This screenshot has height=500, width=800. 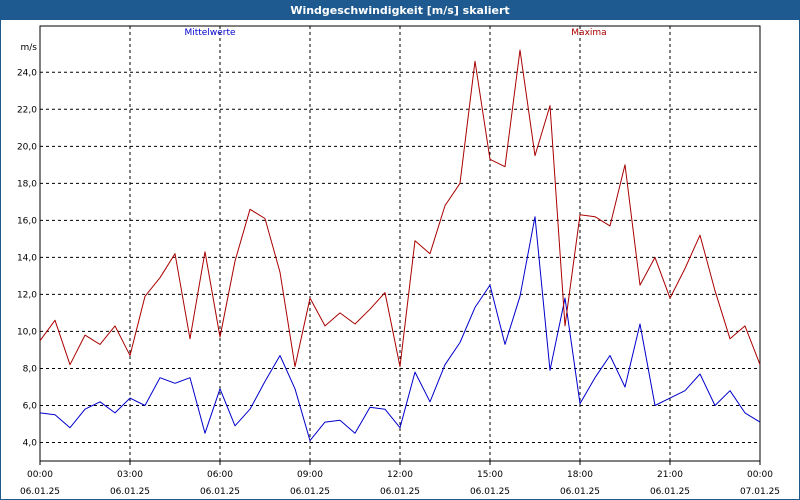 What do you see at coordinates (310, 475) in the screenshot?
I see `x-tick-time: 09:00` at bounding box center [310, 475].